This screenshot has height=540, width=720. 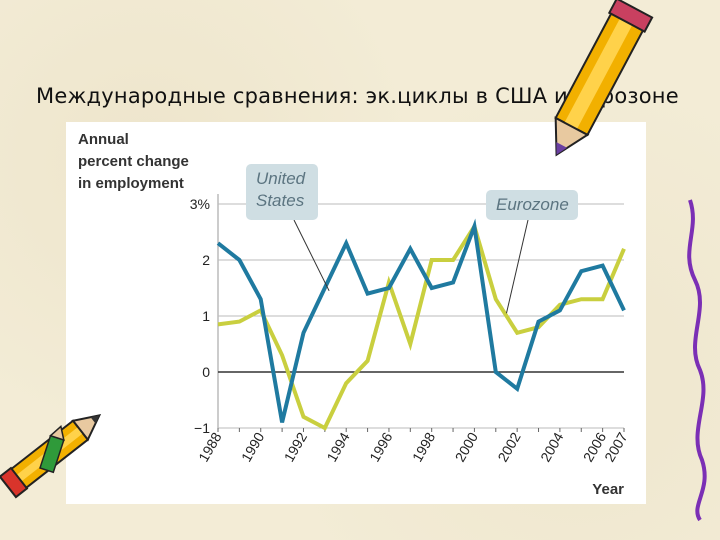 What do you see at coordinates (424, 446) in the screenshot?
I see `x-tick-label: 1998` at bounding box center [424, 446].